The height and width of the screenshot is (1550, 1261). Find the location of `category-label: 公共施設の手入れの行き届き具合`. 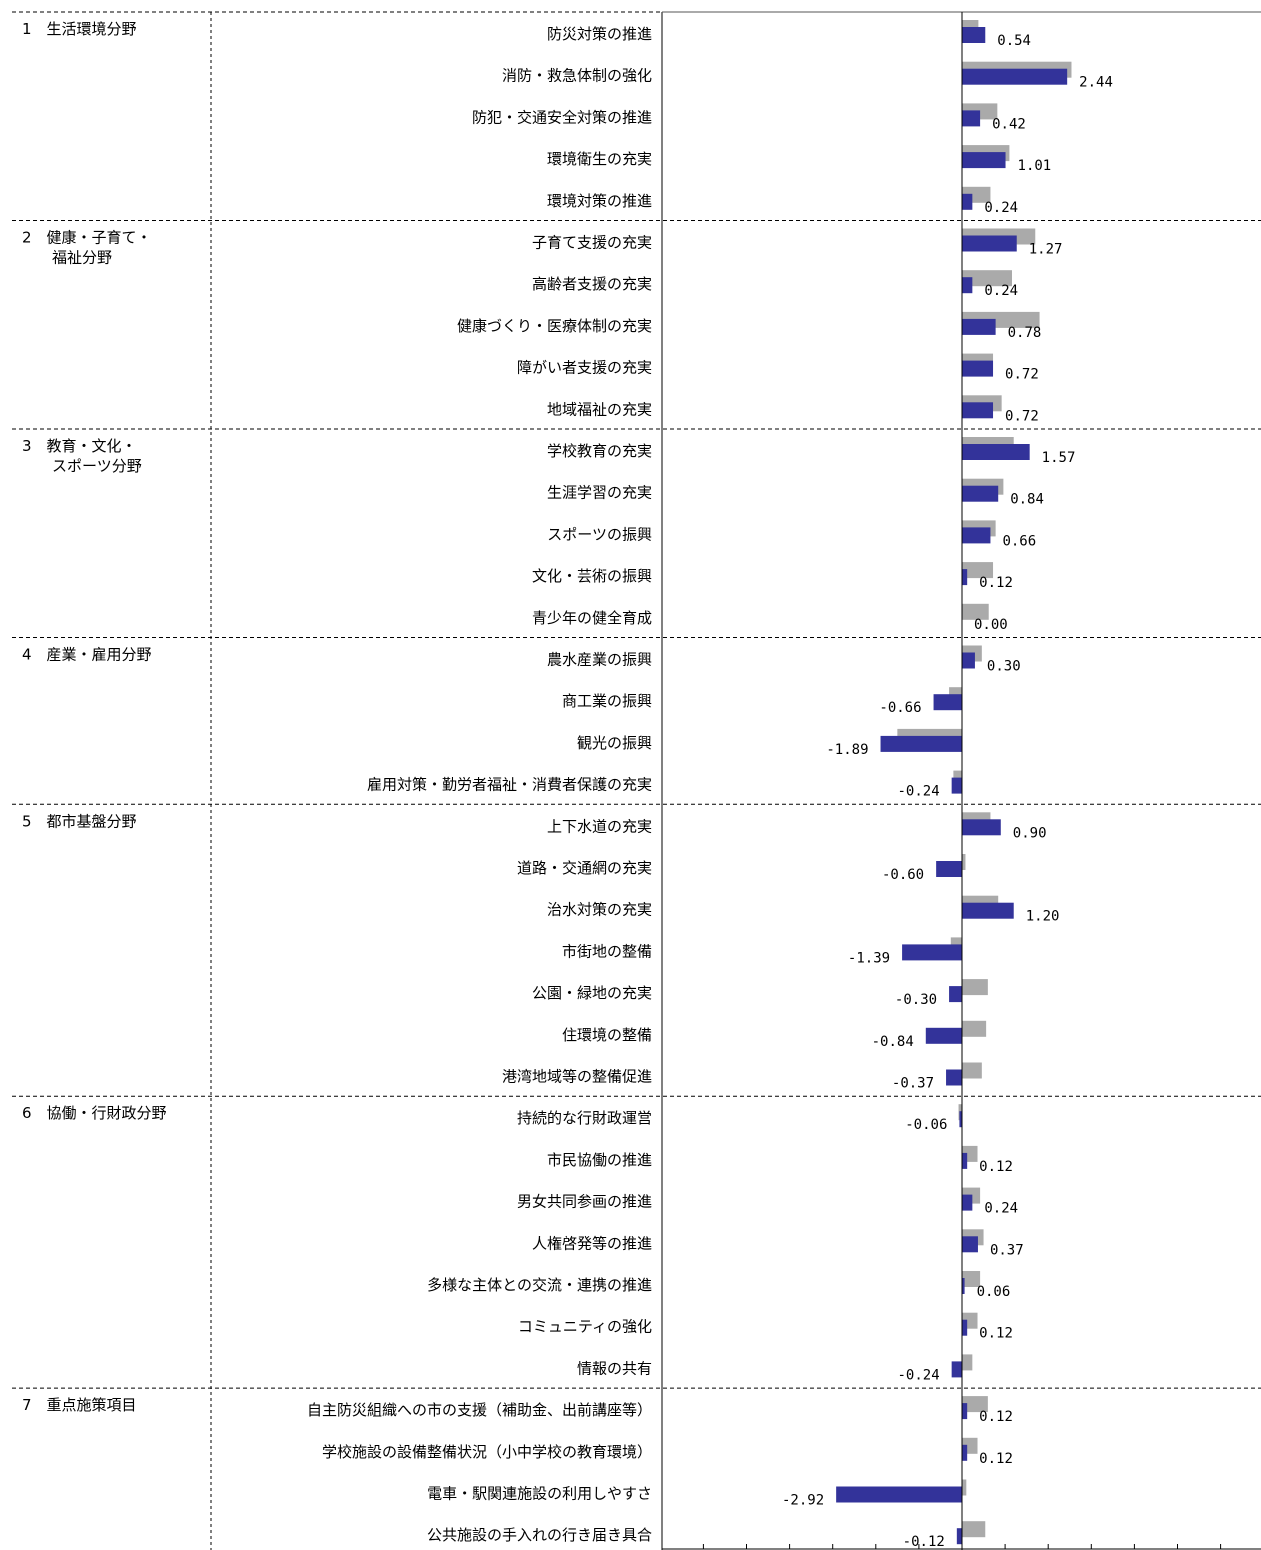

category-label: 公共施設の手入れの行き届き具合 is located at coordinates (539, 1535).